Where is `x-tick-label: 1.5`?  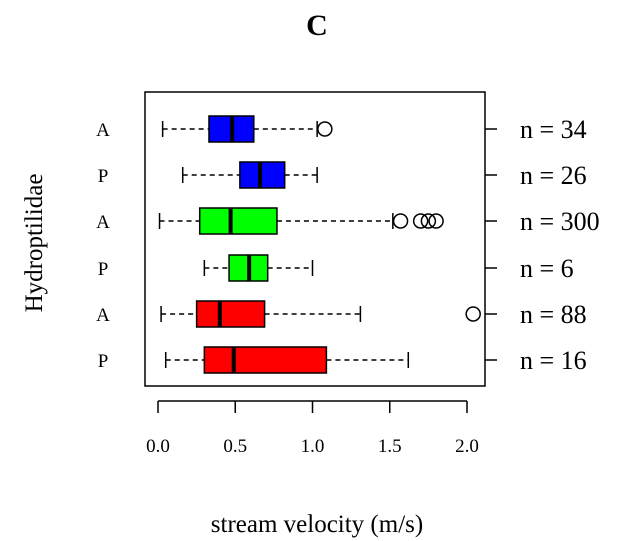 x-tick-label: 1.5 is located at coordinates (390, 446).